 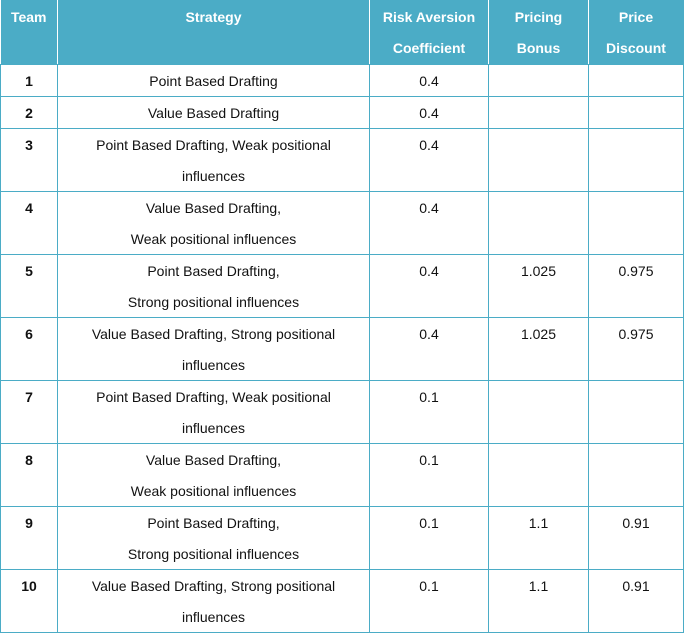 I want to click on table-row: 2 Value Based Drafting 0.4, so click(x=342, y=112).